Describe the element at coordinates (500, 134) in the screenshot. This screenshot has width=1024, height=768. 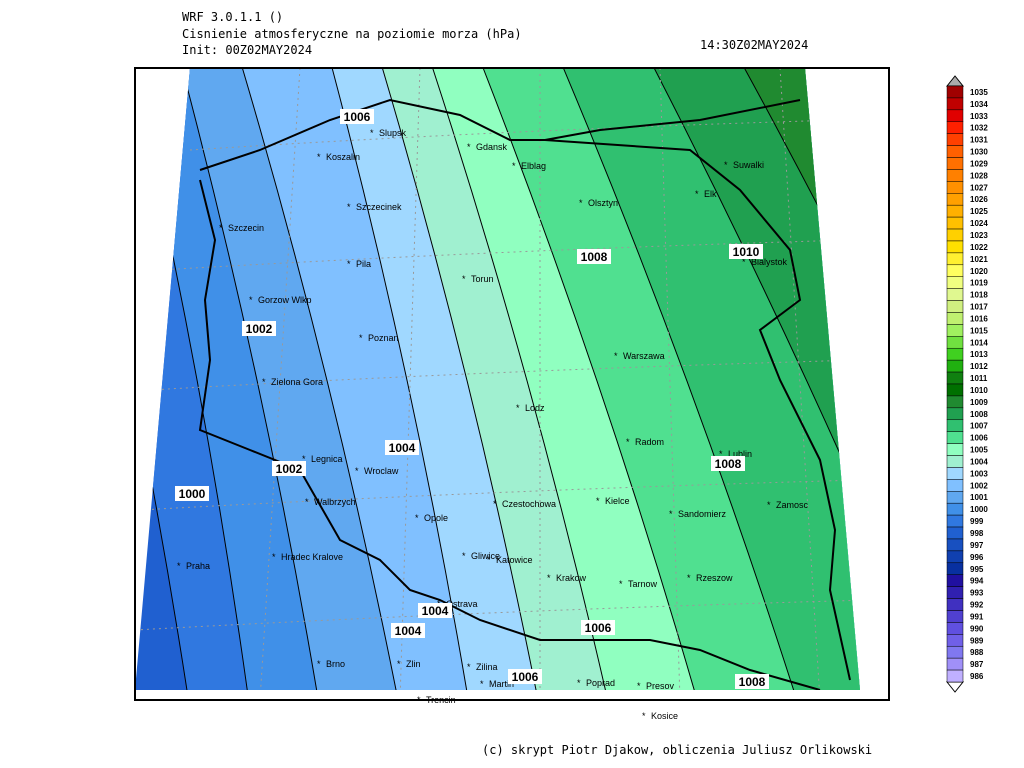
I see `coastline` at that location.